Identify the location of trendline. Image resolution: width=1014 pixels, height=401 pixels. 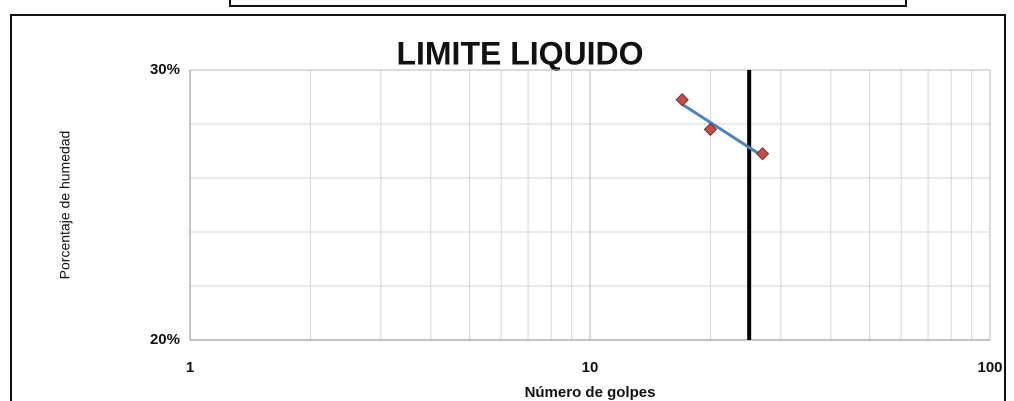
(722, 130).